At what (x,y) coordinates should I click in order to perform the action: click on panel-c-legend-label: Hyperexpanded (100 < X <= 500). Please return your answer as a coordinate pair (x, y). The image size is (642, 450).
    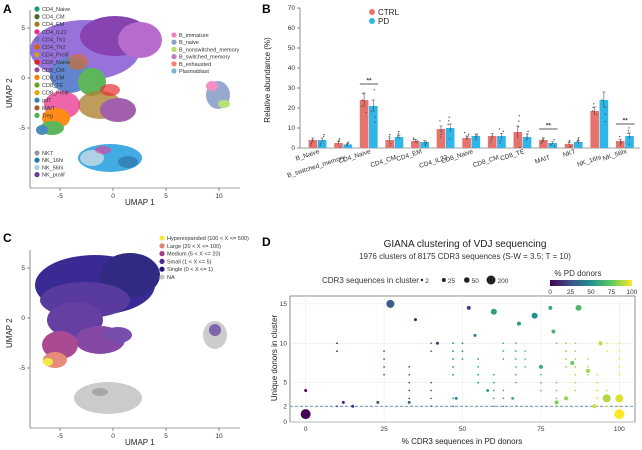
    Looking at the image, I should click on (208, 239).